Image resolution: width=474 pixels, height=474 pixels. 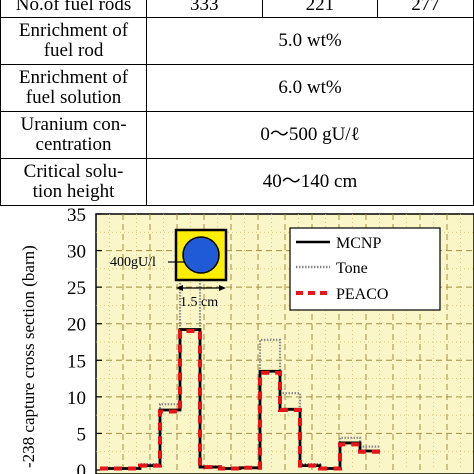 I want to click on table-row: Enrichment of fuel solution 6.0 wt%, so click(x=237, y=88).